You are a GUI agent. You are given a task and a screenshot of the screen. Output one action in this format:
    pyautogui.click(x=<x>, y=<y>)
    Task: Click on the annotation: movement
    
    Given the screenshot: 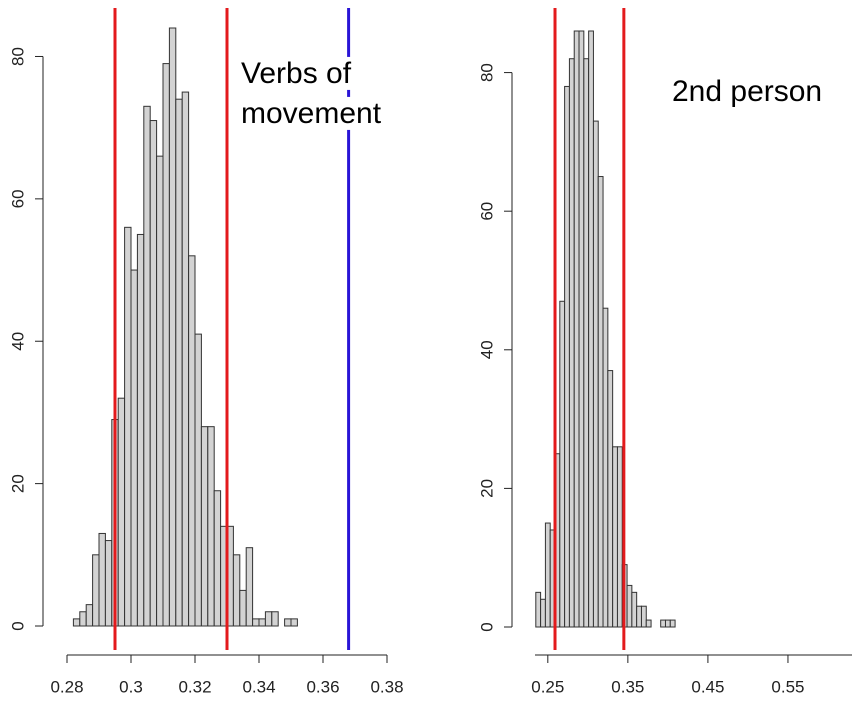 What is the action you would take?
    pyautogui.click(x=311, y=113)
    